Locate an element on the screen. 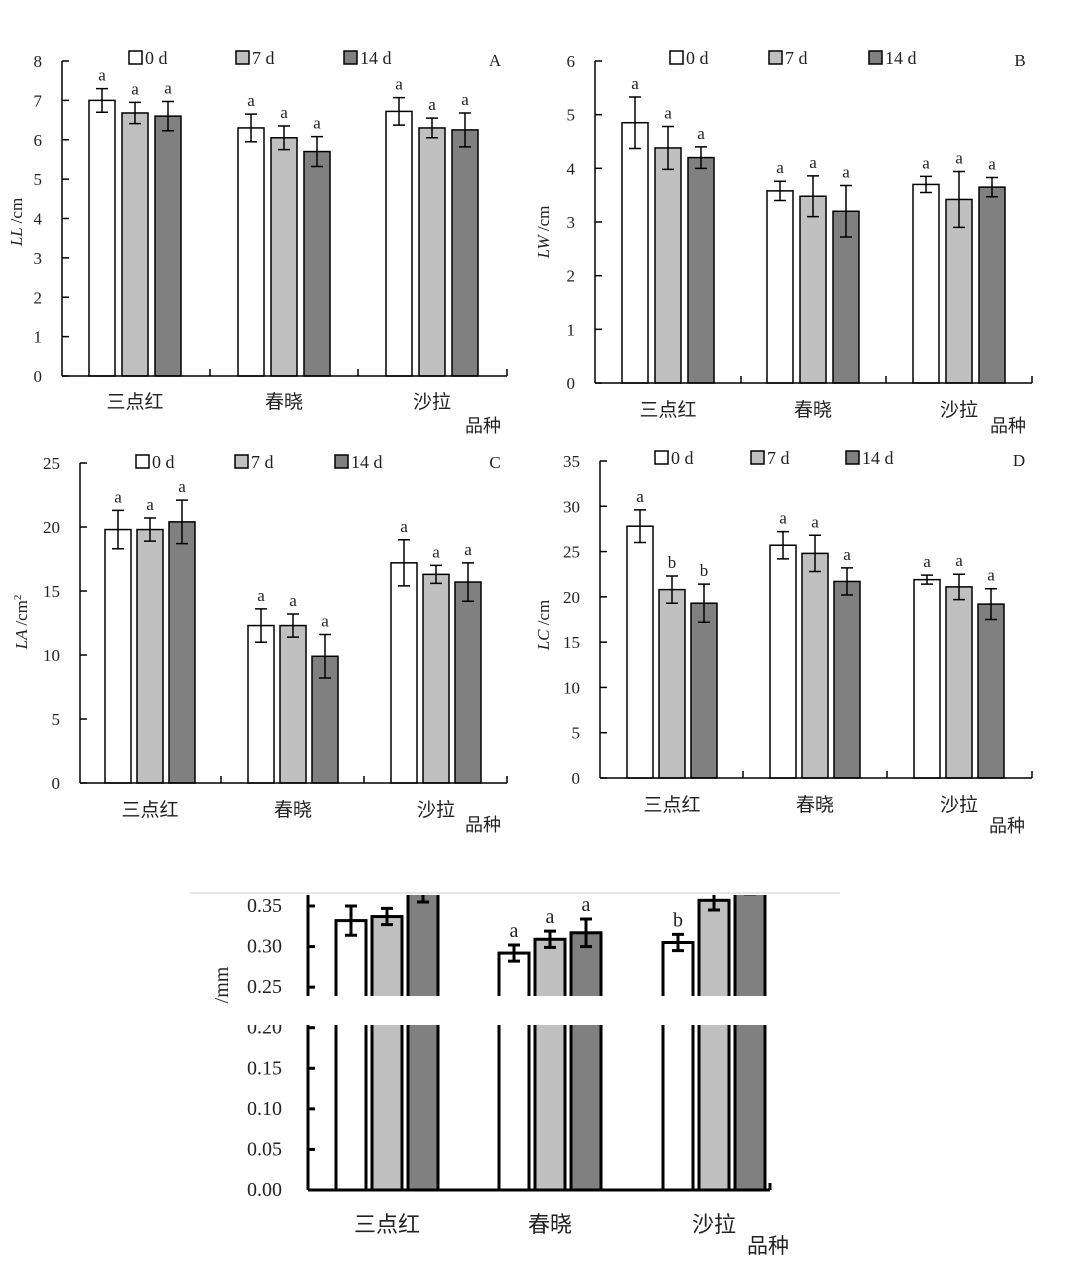 The image size is (1091, 1280). y-tick-label: 25 is located at coordinates (51, 463).